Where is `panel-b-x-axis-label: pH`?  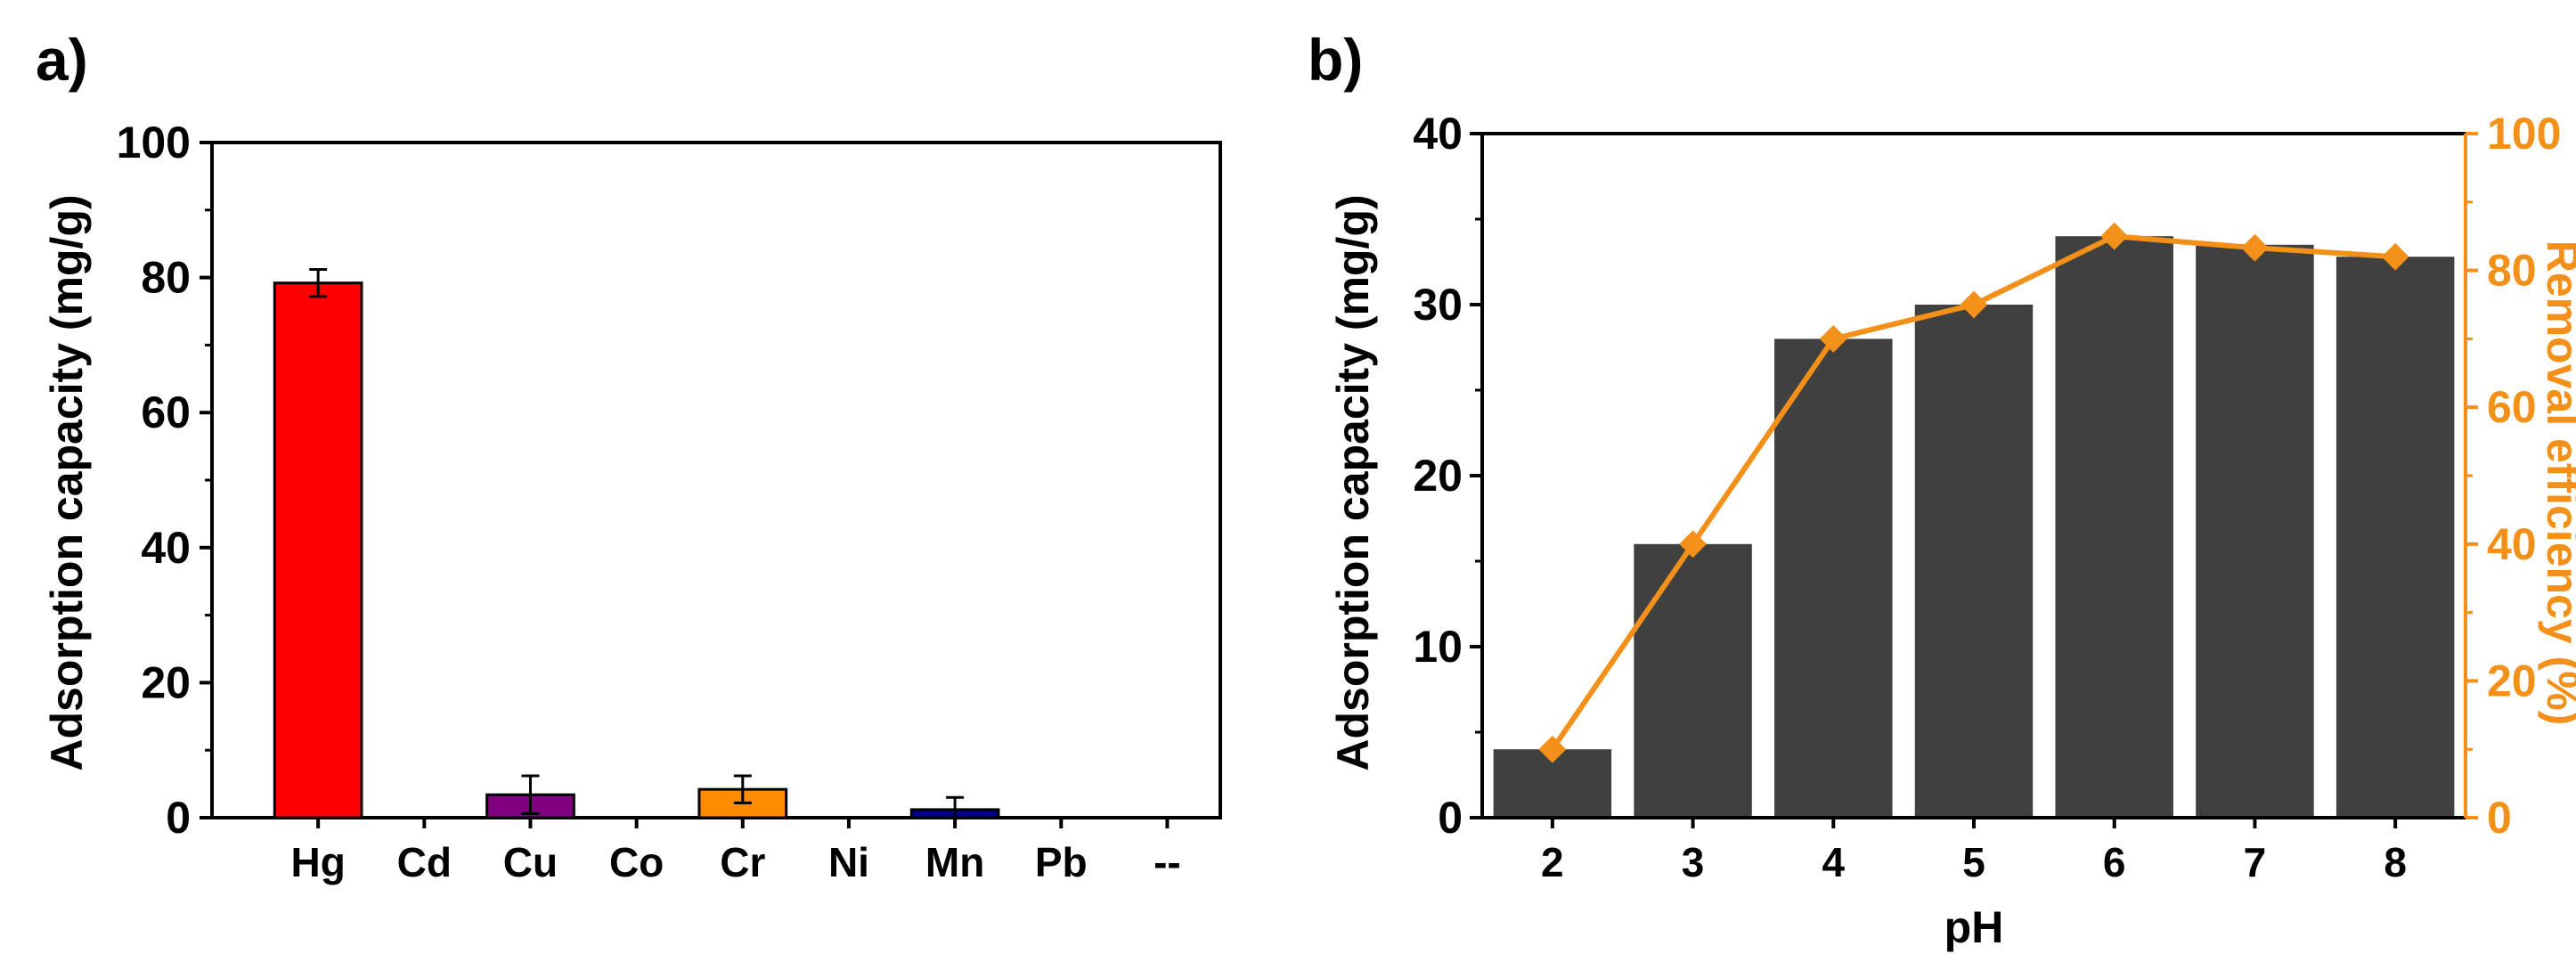
panel-b-x-axis-label: pH is located at coordinates (1974, 927).